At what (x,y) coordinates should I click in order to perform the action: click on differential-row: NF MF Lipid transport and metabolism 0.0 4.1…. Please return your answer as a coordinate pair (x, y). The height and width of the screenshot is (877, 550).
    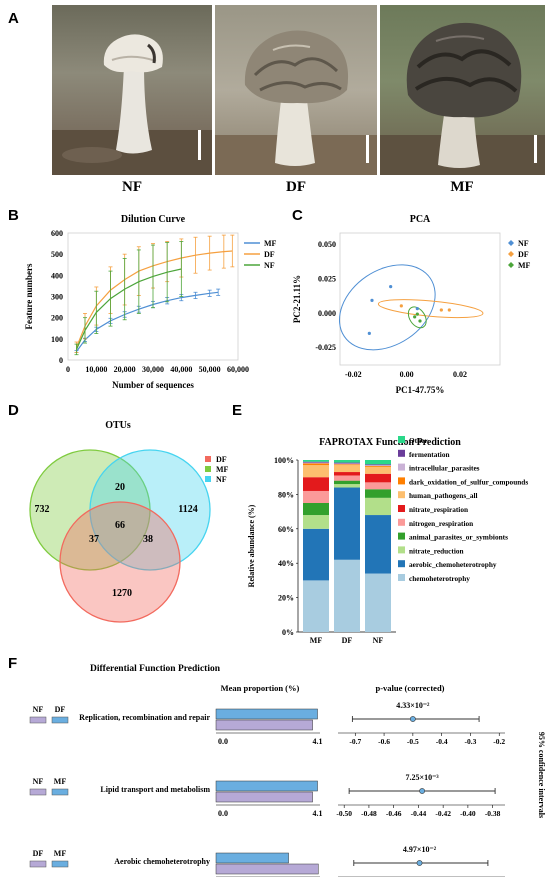
    Looking at the image, I should click on (267, 795).